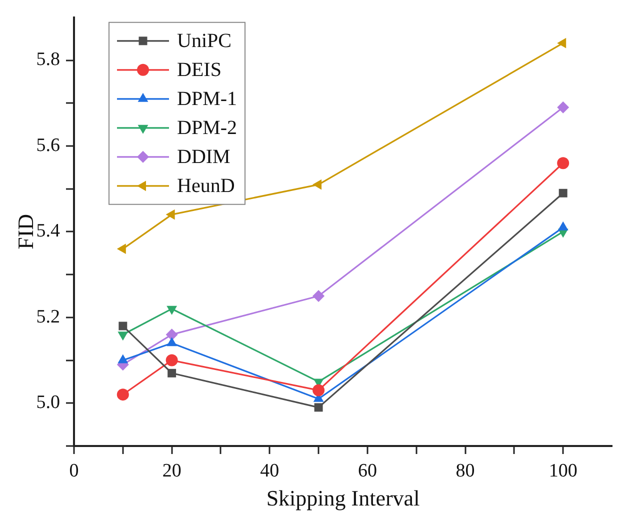 The width and height of the screenshot is (618, 517). What do you see at coordinates (25, 232) in the screenshot?
I see `y-axis-title: FID` at bounding box center [25, 232].